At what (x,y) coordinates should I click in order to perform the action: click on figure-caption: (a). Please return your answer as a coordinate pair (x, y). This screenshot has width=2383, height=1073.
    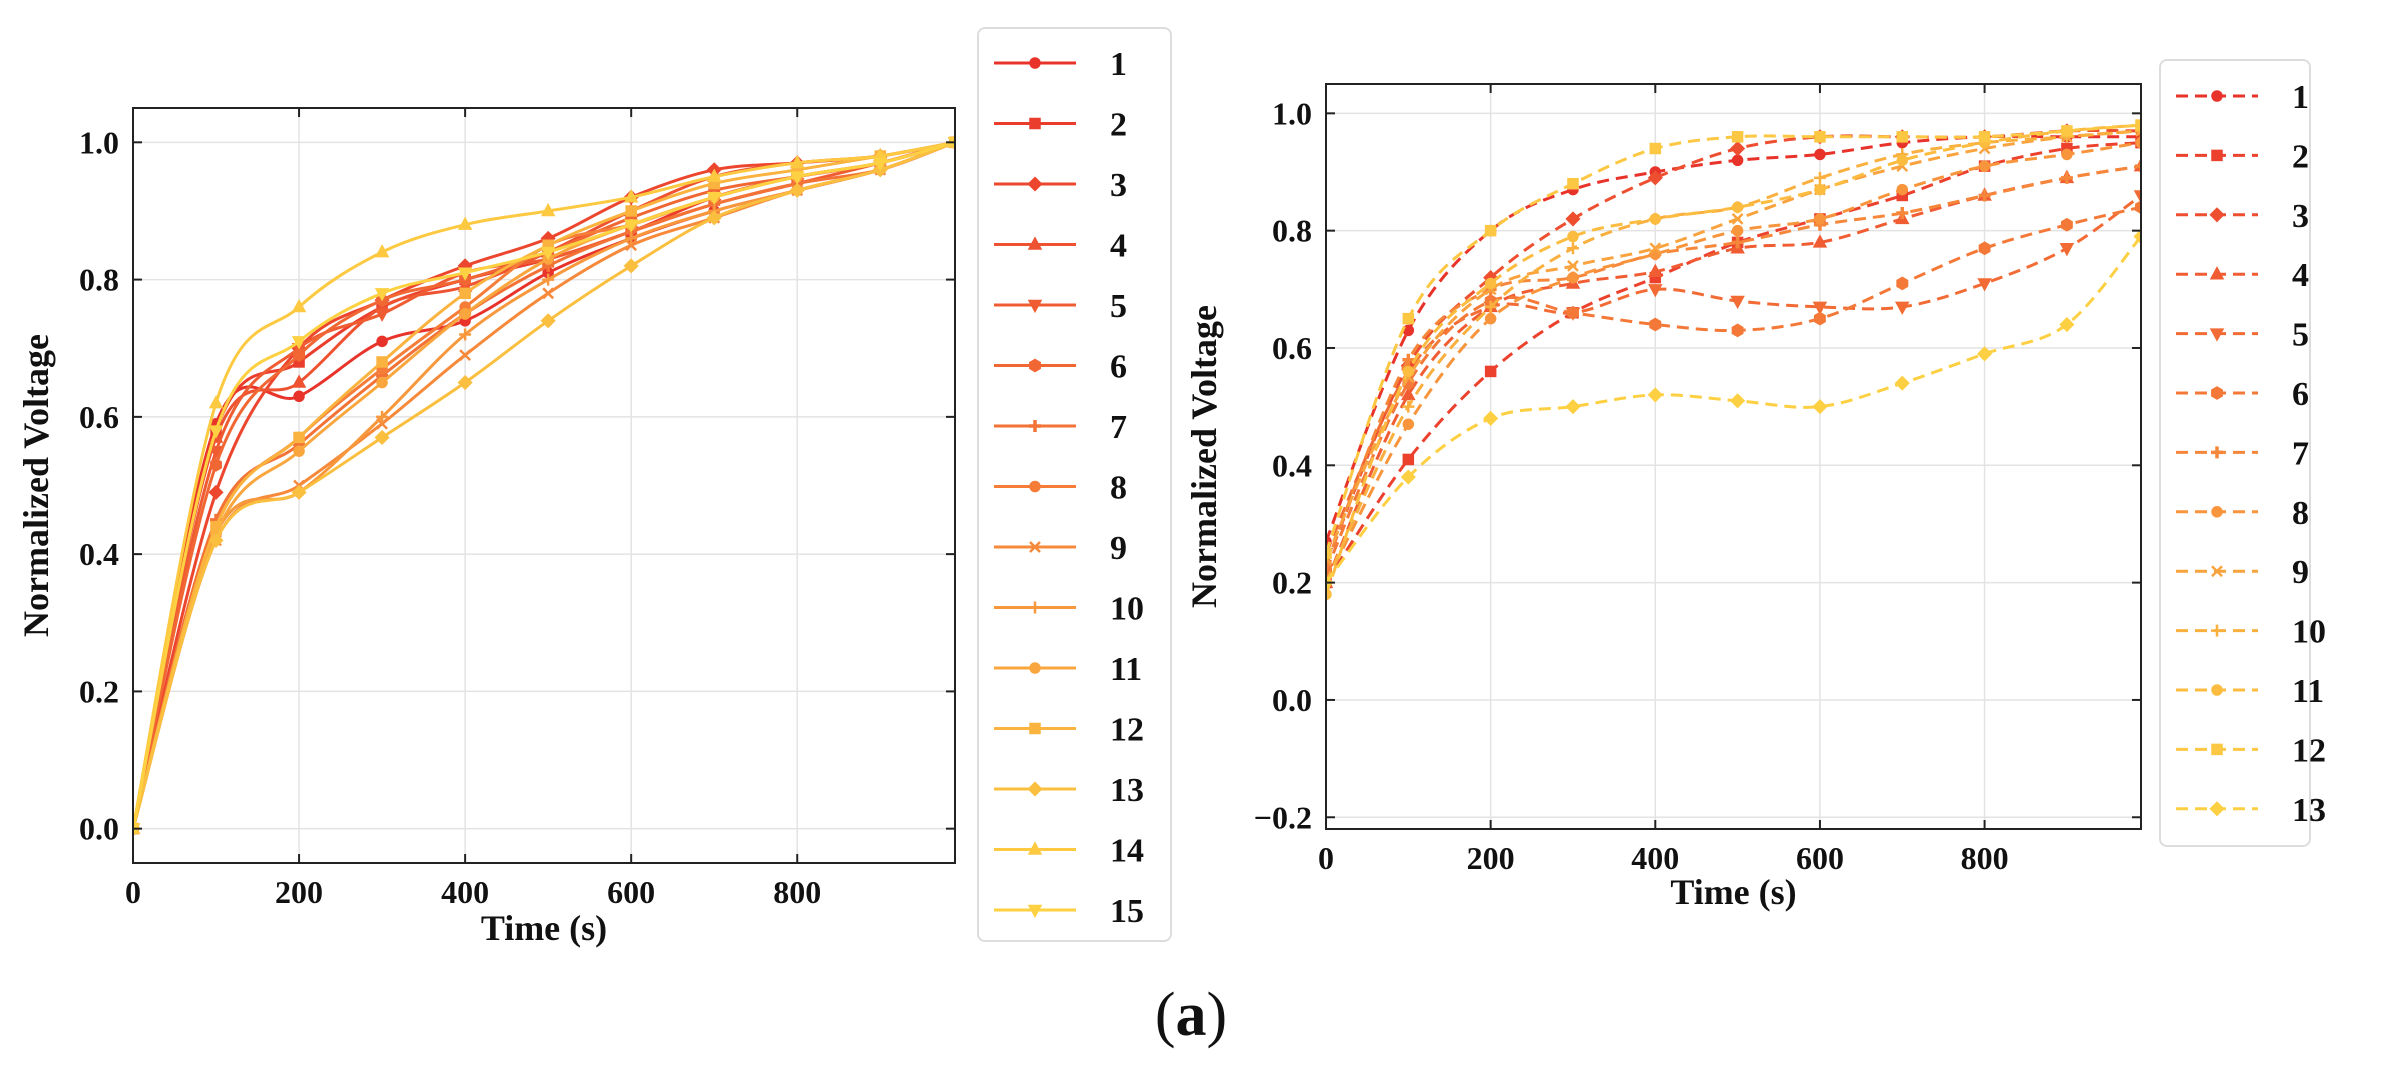
    Looking at the image, I should click on (1191, 1015).